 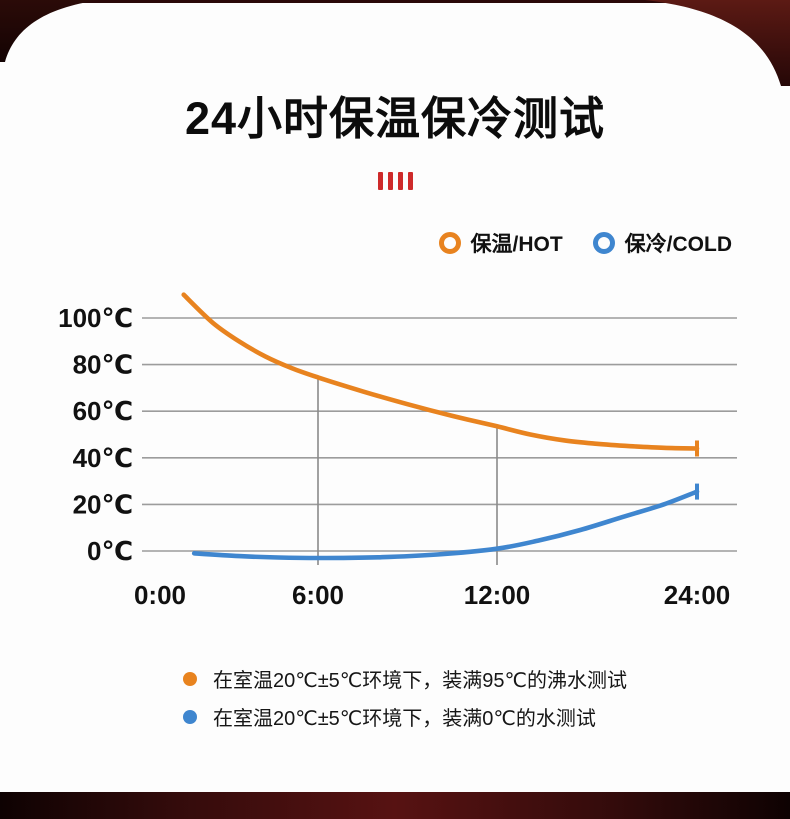 I want to click on corner-decoration-left, so click(x=50, y=31).